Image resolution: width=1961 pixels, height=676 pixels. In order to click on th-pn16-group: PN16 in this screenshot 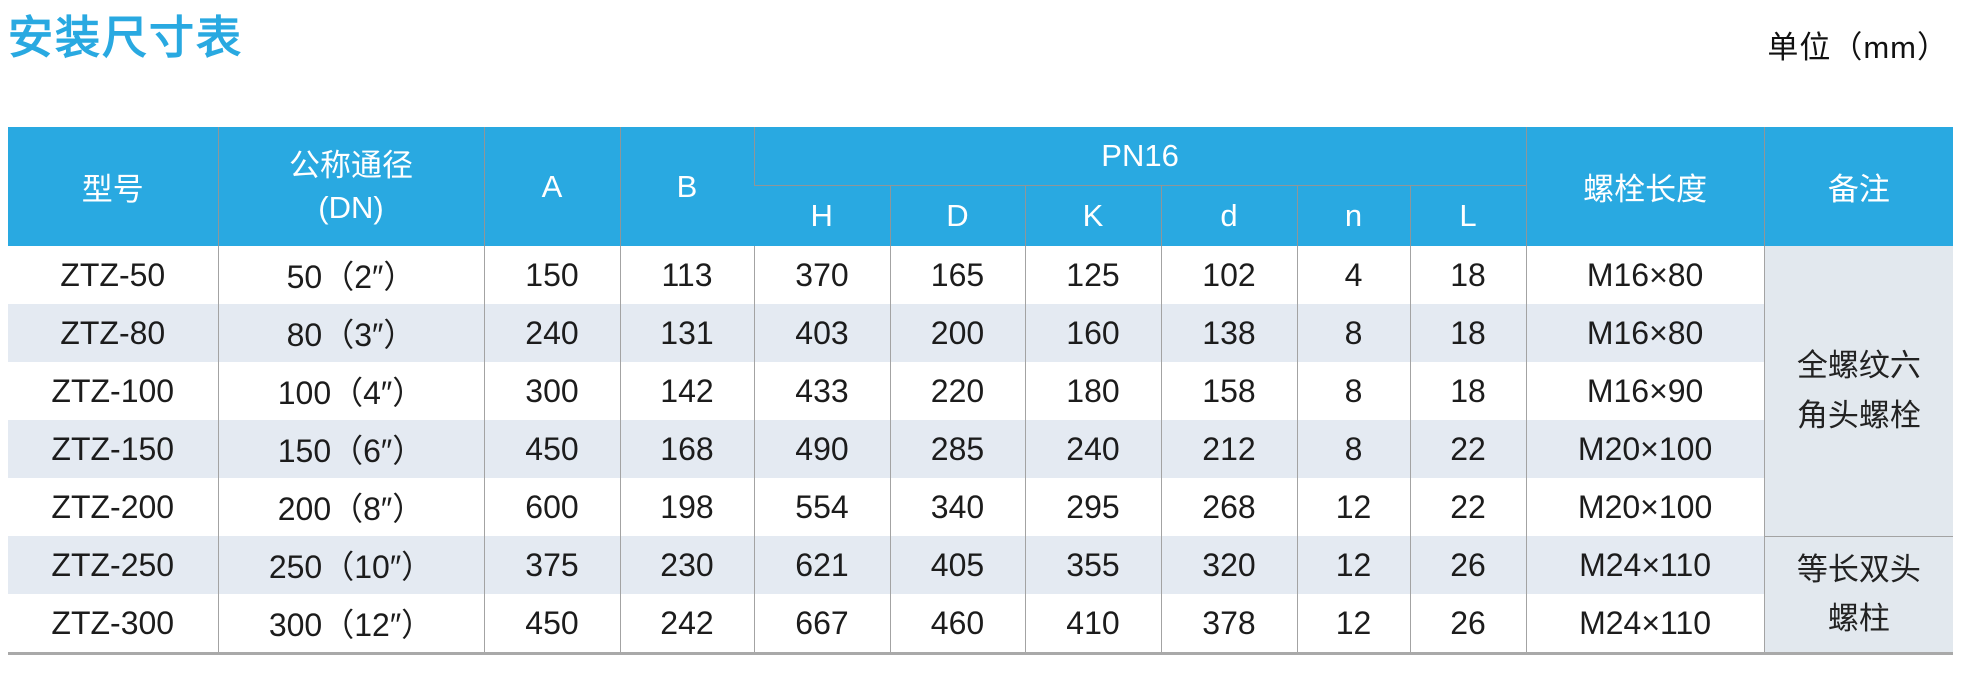, I will do `click(1140, 156)`.